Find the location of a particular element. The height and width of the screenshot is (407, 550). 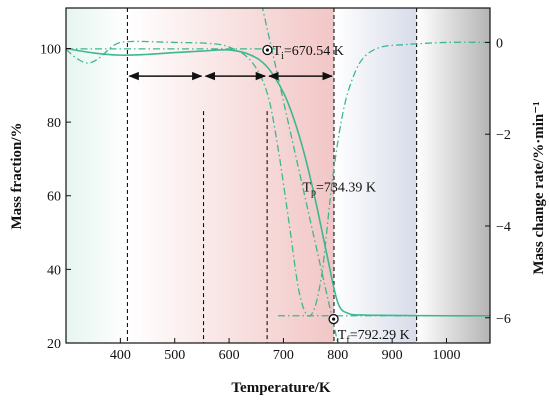

x-tick-label: 500 is located at coordinates (174, 355).